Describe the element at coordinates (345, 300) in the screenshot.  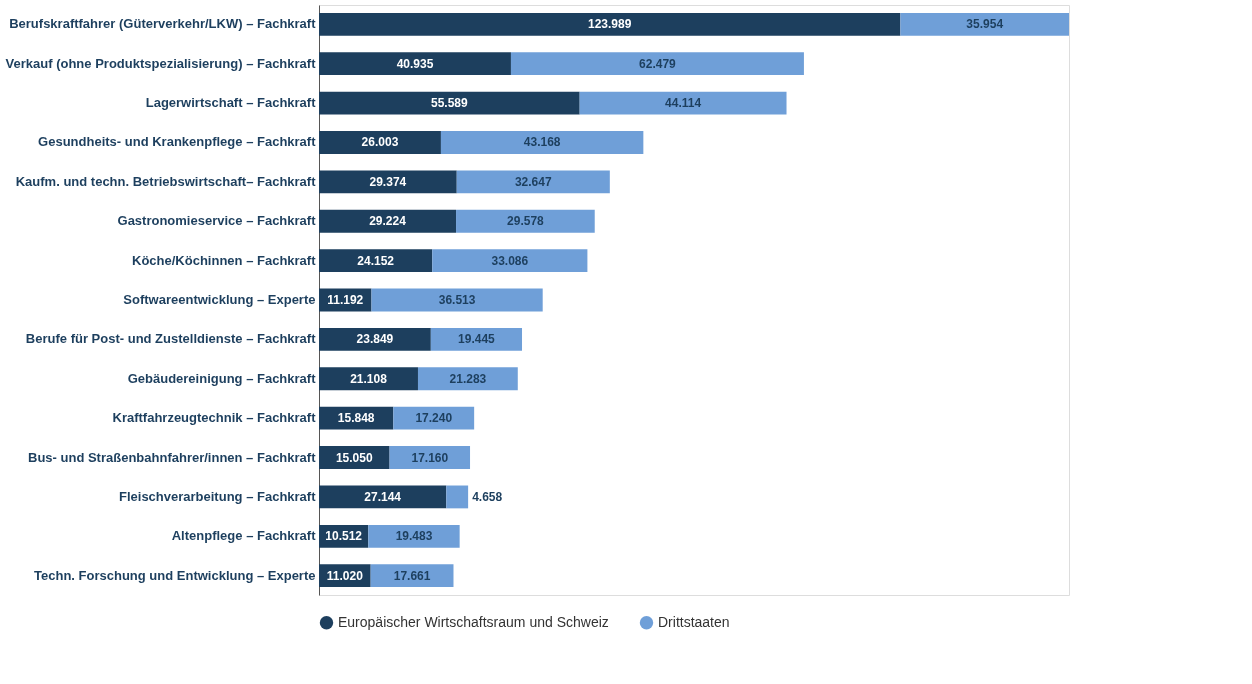
I see `data-label: 11.192` at that location.